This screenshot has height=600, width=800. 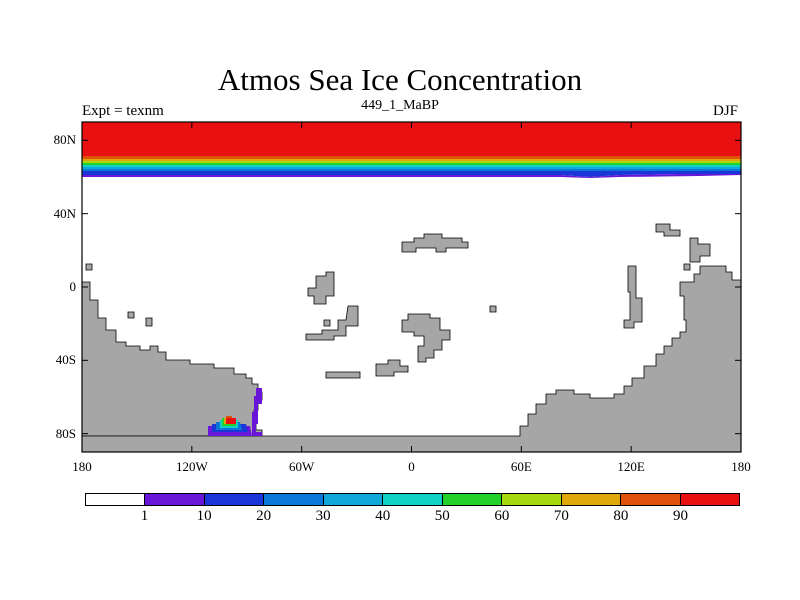 What do you see at coordinates (332, 323) in the screenshot?
I see `island-central-b` at bounding box center [332, 323].